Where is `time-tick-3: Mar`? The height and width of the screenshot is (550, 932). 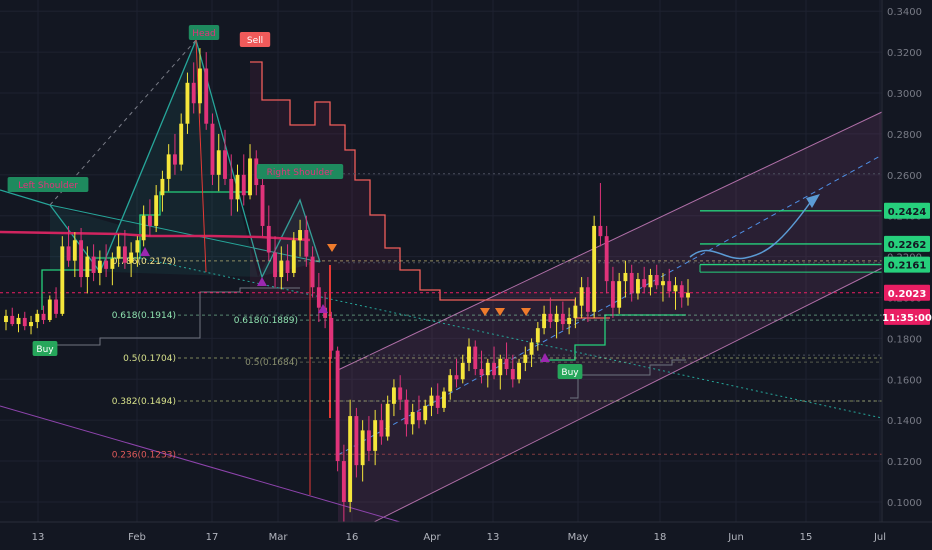
time-tick-3: Mar is located at coordinates (279, 537).